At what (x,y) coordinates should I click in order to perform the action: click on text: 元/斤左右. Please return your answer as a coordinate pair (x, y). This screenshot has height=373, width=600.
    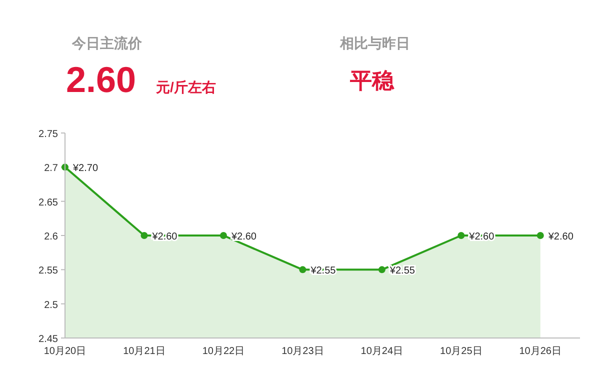
    Looking at the image, I should click on (185, 87).